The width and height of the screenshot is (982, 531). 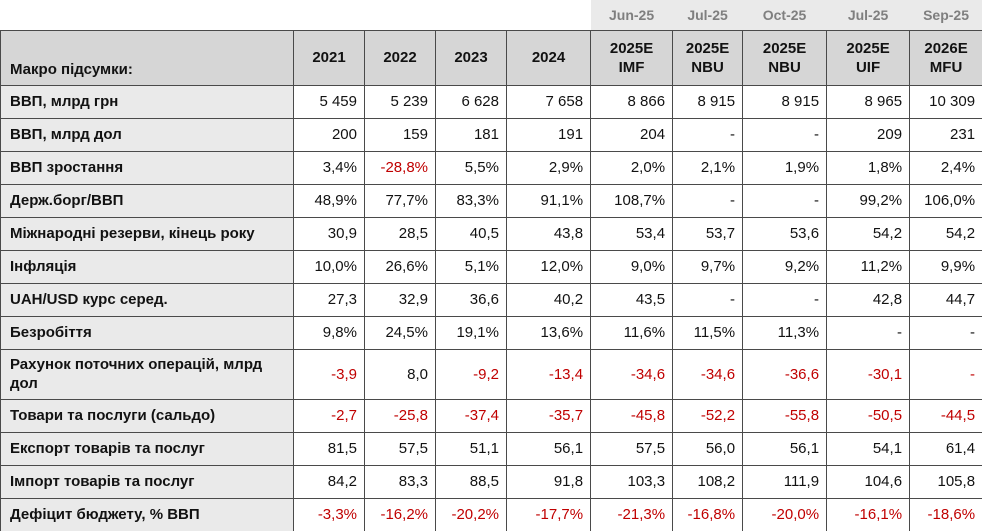 I want to click on value-cell: 5 459, so click(x=329, y=101).